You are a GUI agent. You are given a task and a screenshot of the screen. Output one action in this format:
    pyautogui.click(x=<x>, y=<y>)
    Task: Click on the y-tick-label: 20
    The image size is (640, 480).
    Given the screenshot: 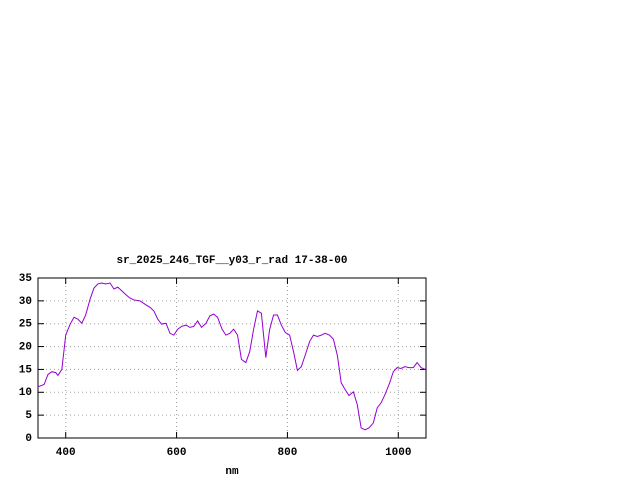 What is the action you would take?
    pyautogui.click(x=25, y=347)
    